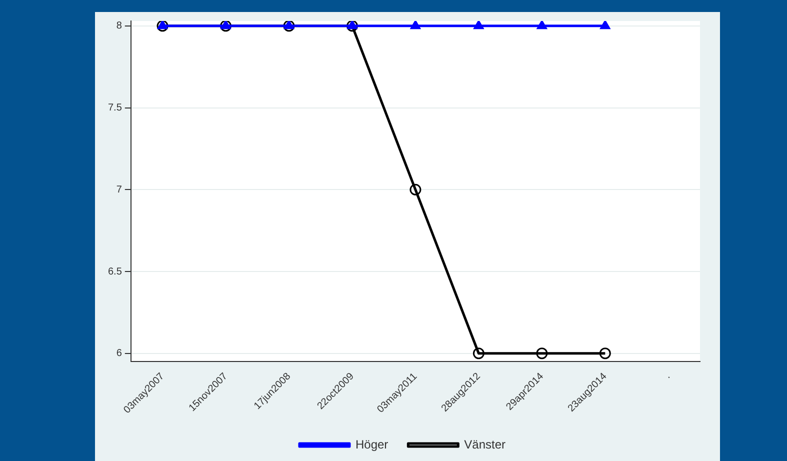  I want to click on y-tick-label: 7, so click(119, 190).